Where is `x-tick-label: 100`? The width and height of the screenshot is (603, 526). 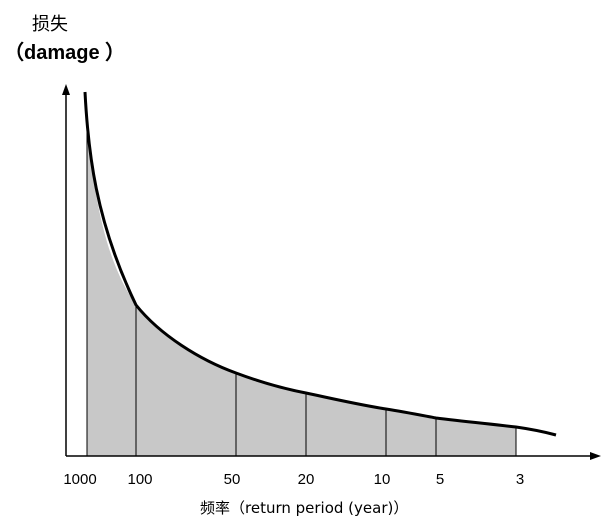 x-tick-label: 100 is located at coordinates (140, 479).